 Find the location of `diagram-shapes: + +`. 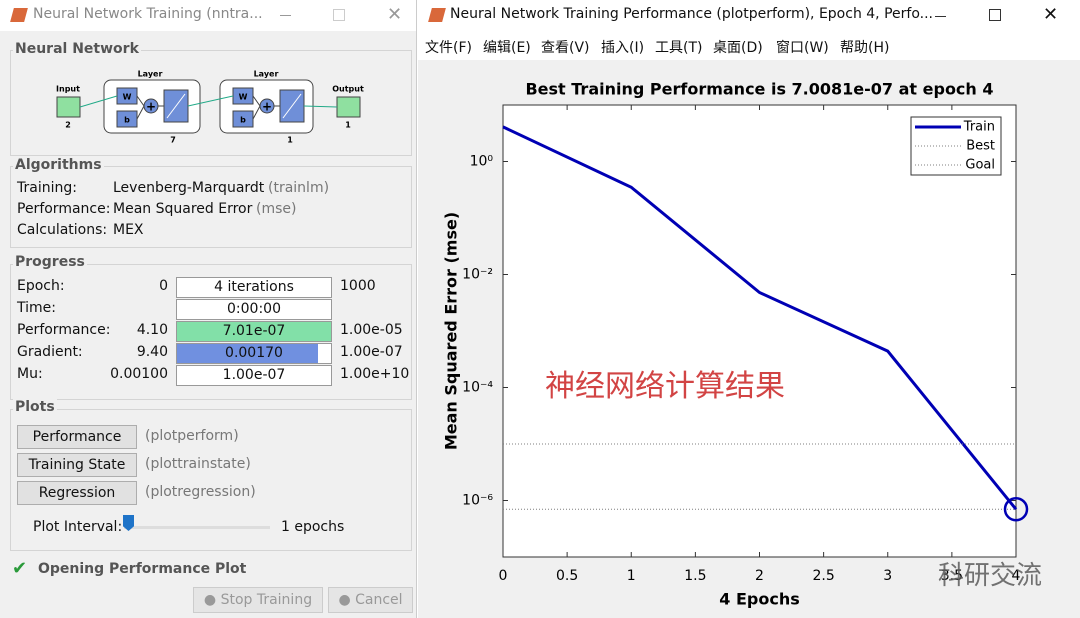

diagram-shapes: + + is located at coordinates (208, 106).